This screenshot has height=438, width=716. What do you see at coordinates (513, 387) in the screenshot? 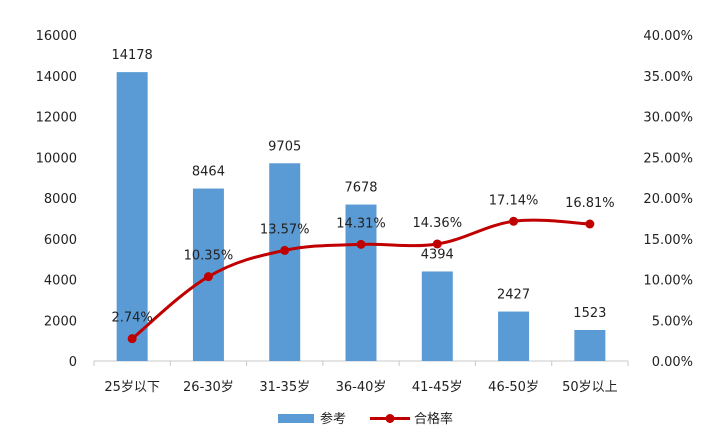
I see `x-axis-category-label: 46-50岁` at bounding box center [513, 387].